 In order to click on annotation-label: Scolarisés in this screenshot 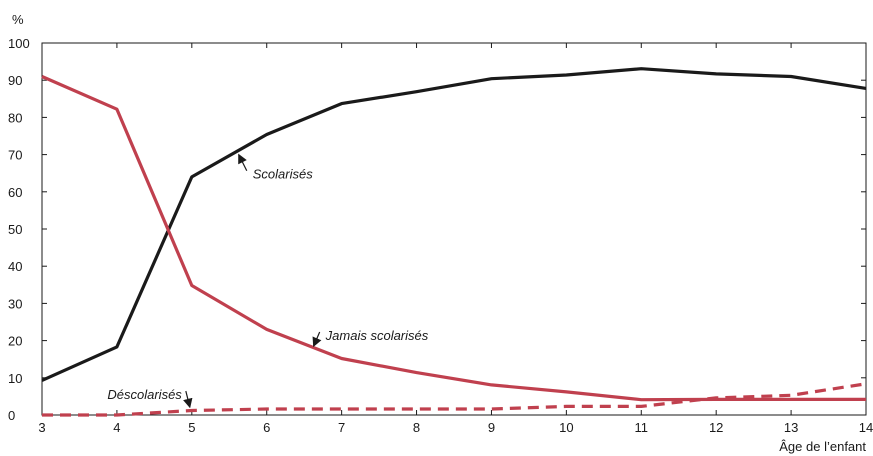, I will do `click(283, 174)`.